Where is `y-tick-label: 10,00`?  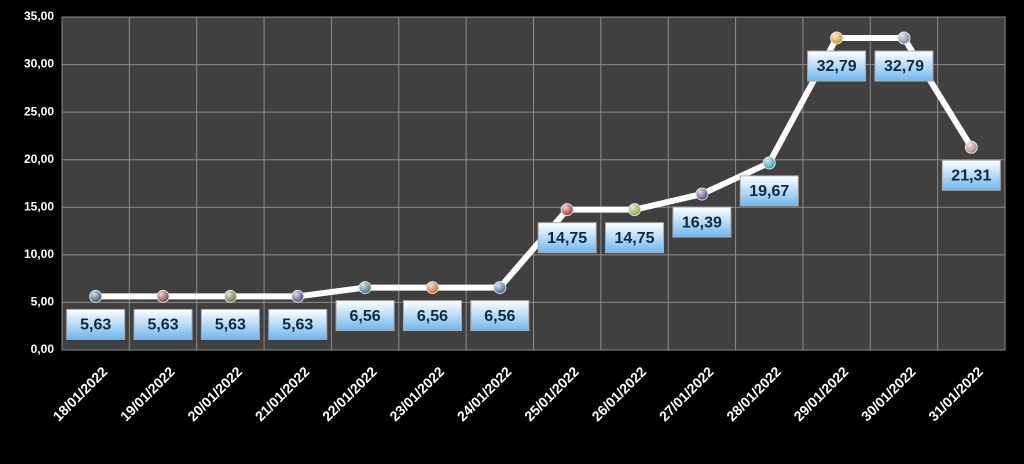 y-tick-label: 10,00 is located at coordinates (39, 254).